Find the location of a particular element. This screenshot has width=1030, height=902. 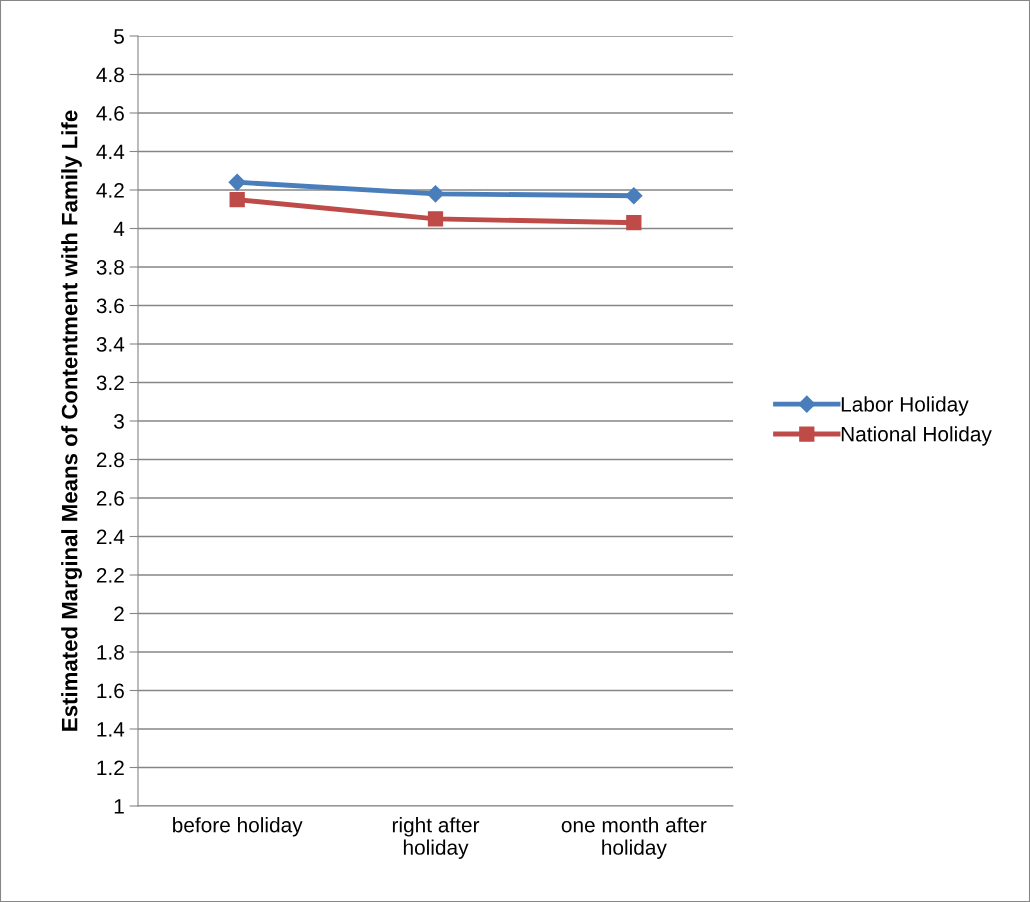

y-tick-label: 3.6 is located at coordinates (110, 306).